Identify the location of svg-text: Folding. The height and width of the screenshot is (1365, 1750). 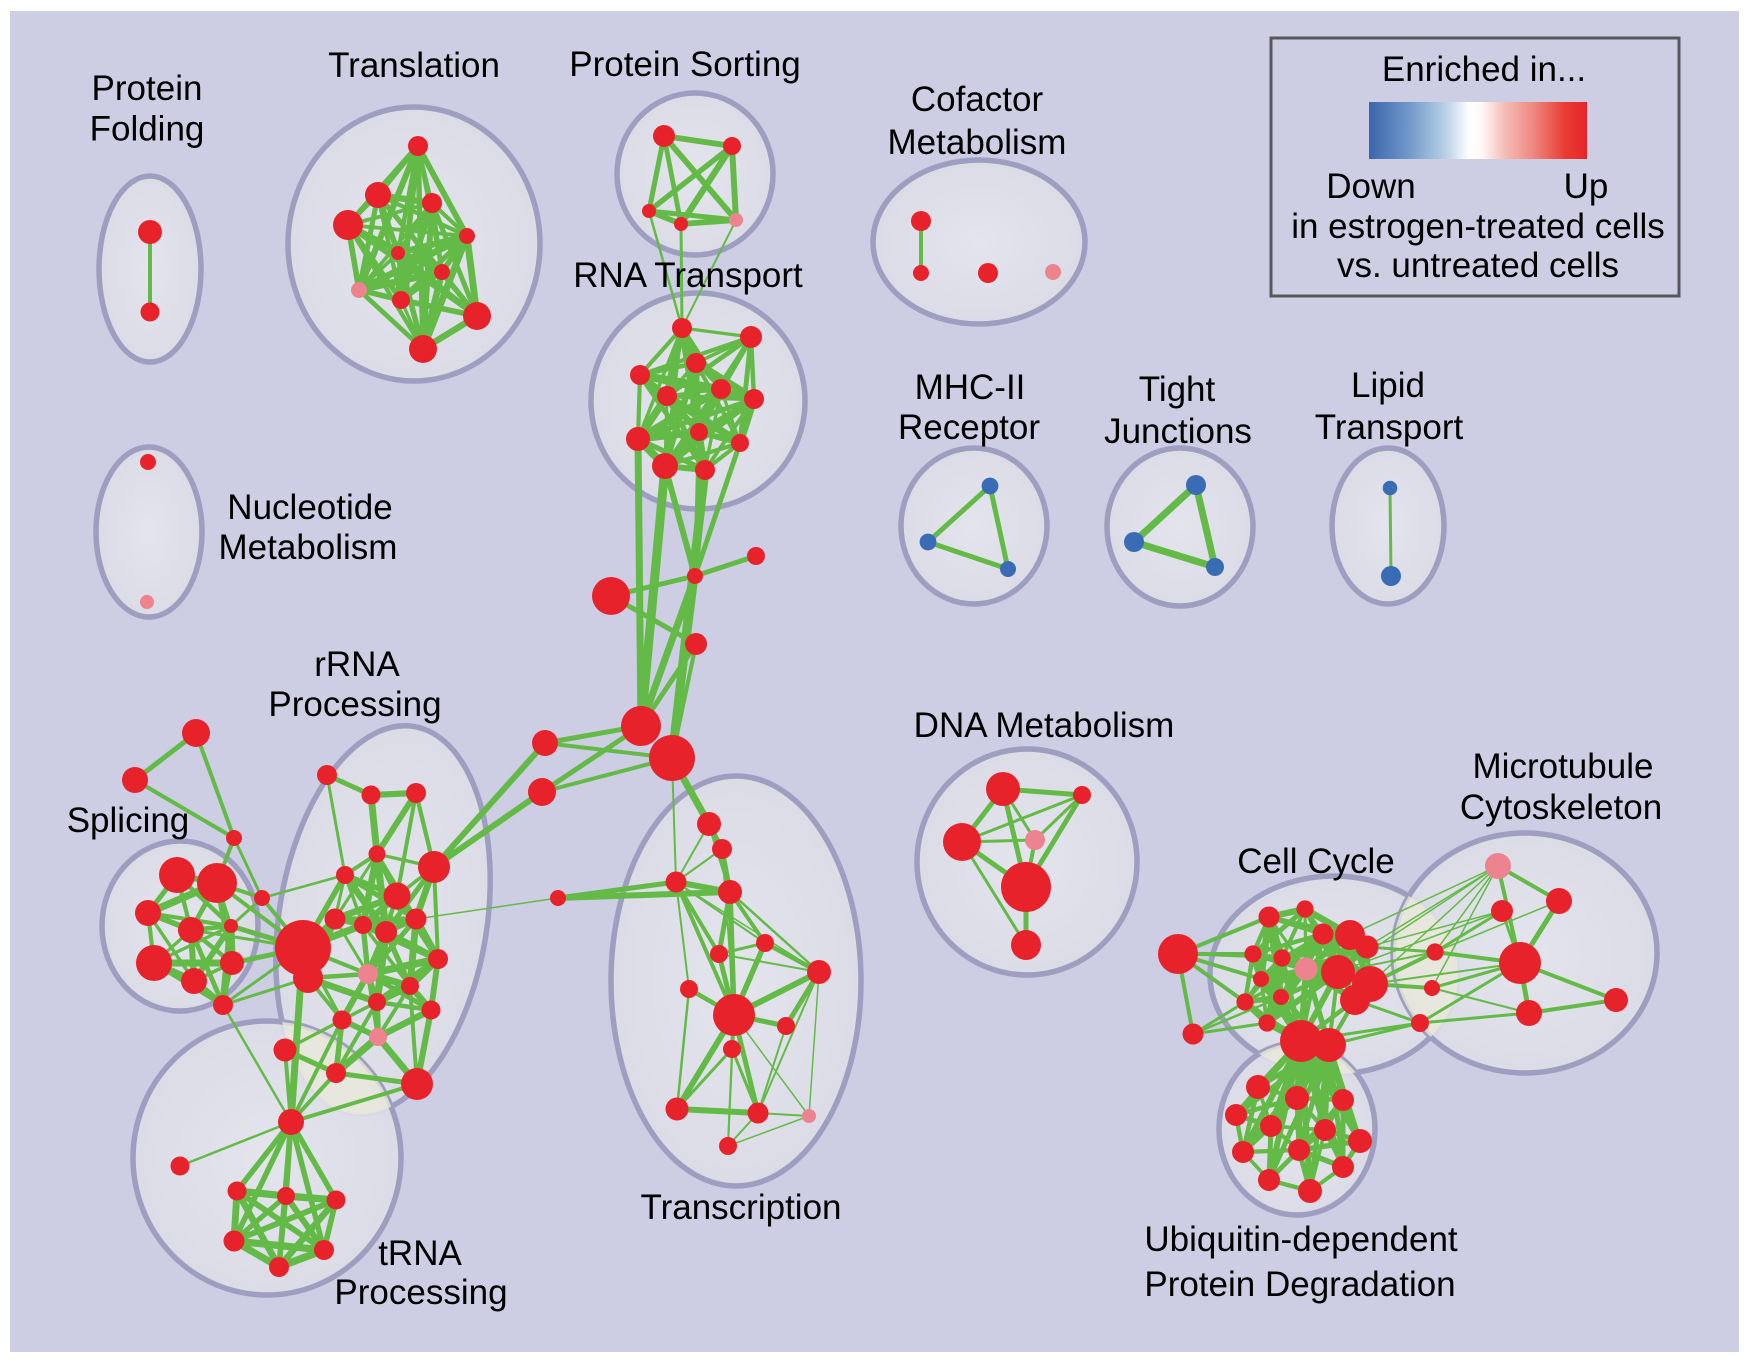
(147, 129).